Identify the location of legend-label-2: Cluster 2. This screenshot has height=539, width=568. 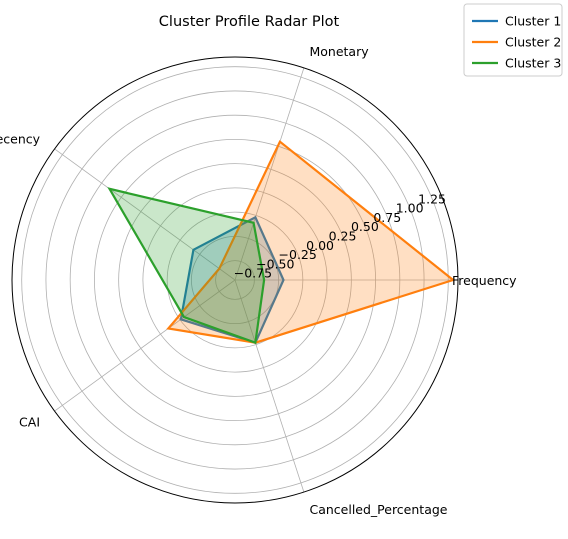
(533, 42).